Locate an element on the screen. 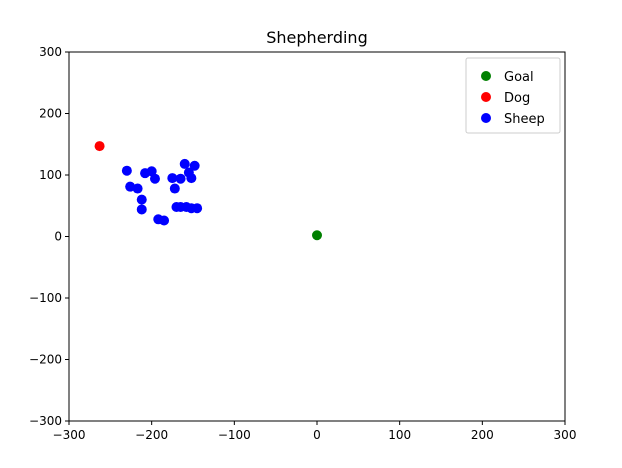 The image size is (622, 468). x-tick-label: 0 is located at coordinates (317, 435).